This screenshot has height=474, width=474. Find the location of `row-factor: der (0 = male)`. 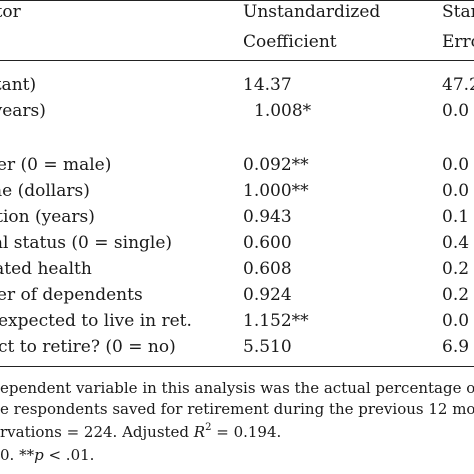

row-factor: der (0 = male) is located at coordinates (56, 165).